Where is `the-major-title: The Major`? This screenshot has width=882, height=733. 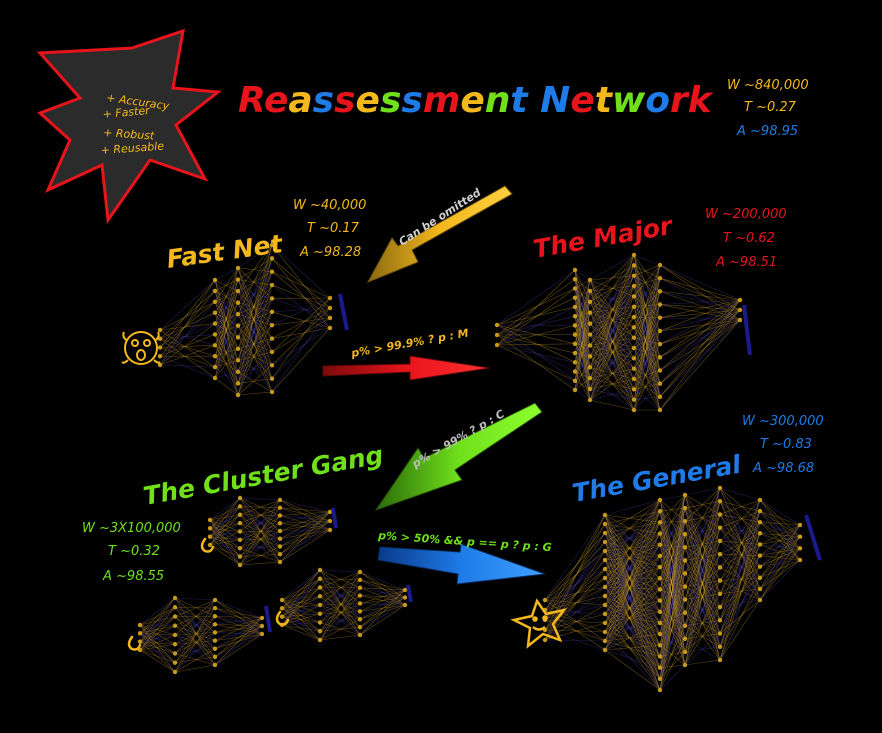
the-major-title: The Major is located at coordinates (603, 237).